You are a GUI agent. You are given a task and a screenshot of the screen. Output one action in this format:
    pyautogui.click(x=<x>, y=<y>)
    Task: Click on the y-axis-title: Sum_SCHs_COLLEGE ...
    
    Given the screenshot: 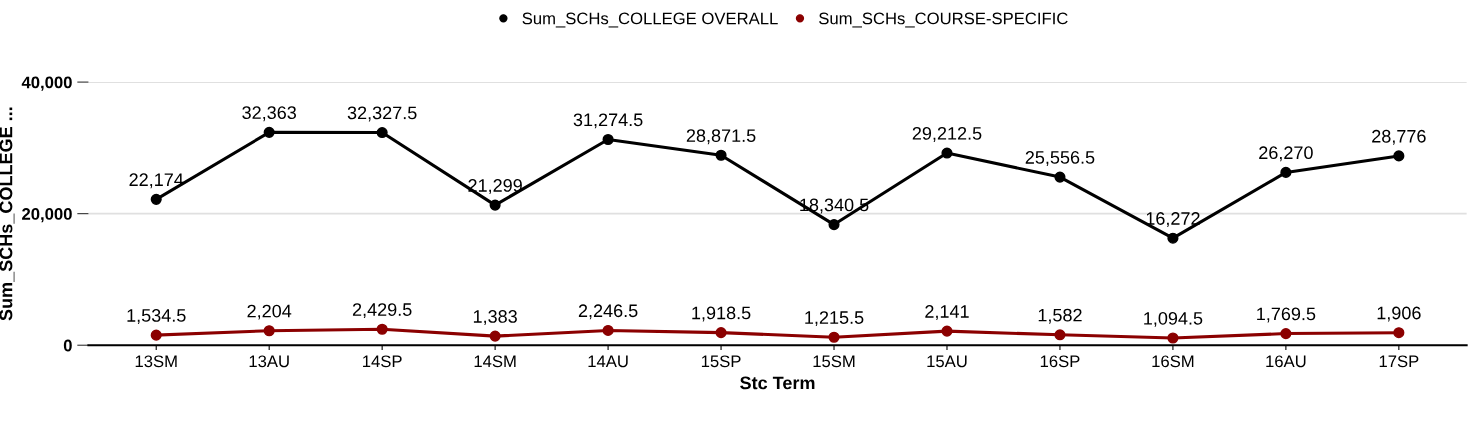 What is the action you would take?
    pyautogui.click(x=7, y=214)
    